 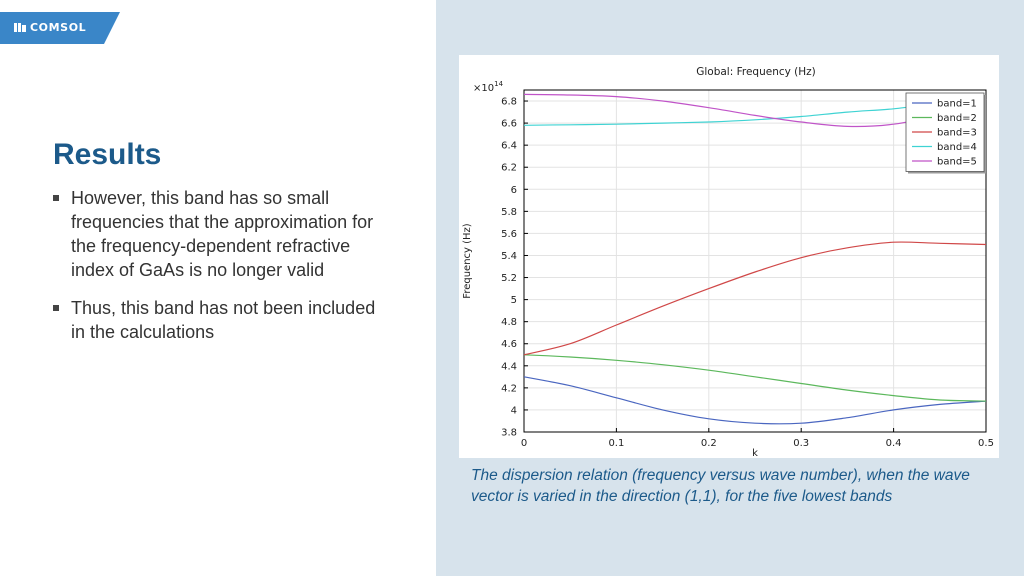 What do you see at coordinates (509, 322) in the screenshot?
I see `y-tick-label: 4.8` at bounding box center [509, 322].